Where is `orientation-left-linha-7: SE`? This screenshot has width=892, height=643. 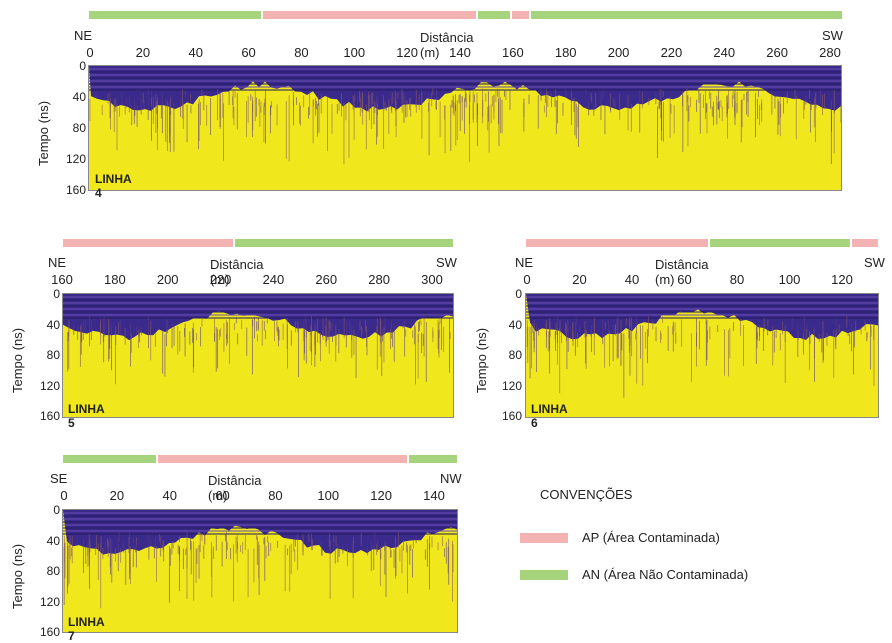 orientation-left-linha-7: SE is located at coordinates (59, 478).